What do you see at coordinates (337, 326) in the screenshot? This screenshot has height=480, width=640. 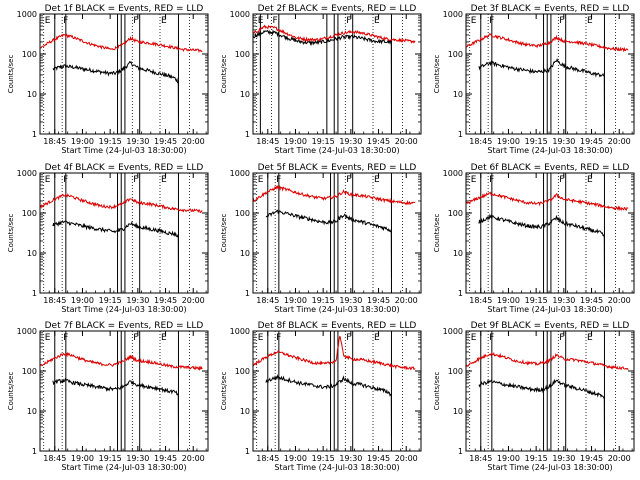 I see `panel-title: Det 8f BLACK = Events, RED = LLD` at bounding box center [337, 326].